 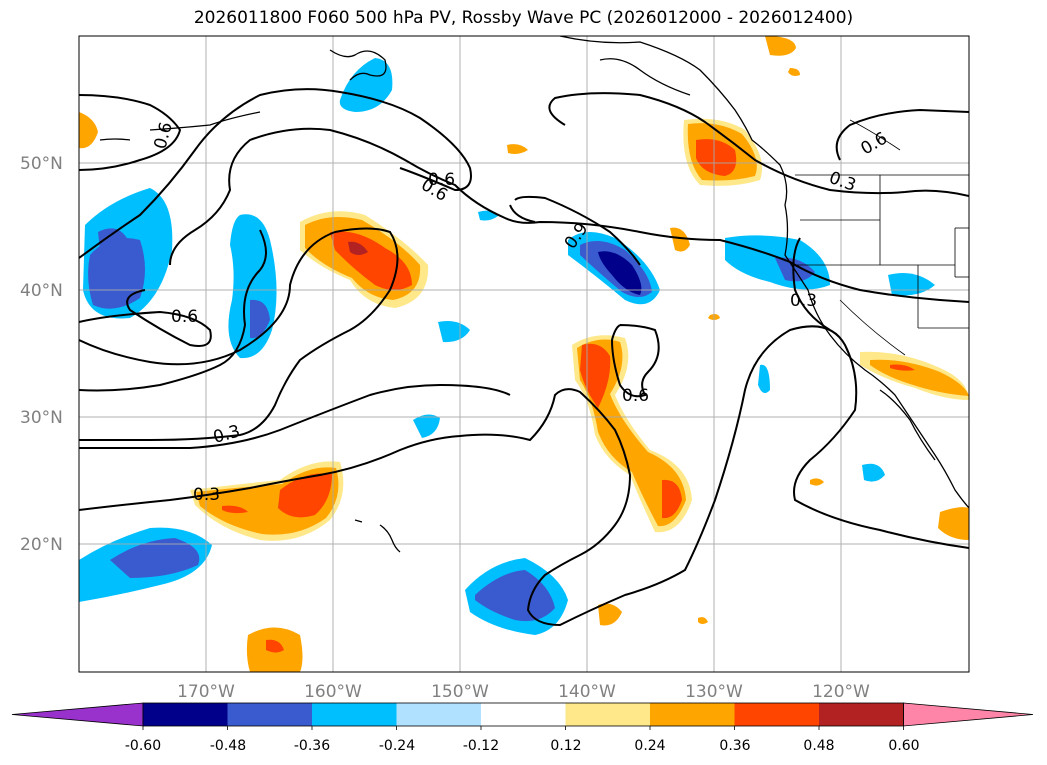 What do you see at coordinates (649, 746) in the screenshot?
I see `colorbar-tick: 0.24` at bounding box center [649, 746].